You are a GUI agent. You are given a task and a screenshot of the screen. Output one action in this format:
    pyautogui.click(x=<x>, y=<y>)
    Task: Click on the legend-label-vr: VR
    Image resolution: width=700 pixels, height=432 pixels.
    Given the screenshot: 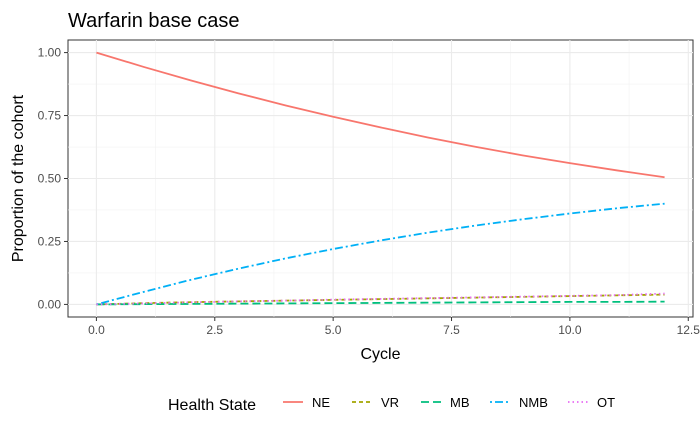 What is the action you would take?
    pyautogui.click(x=390, y=402)
    